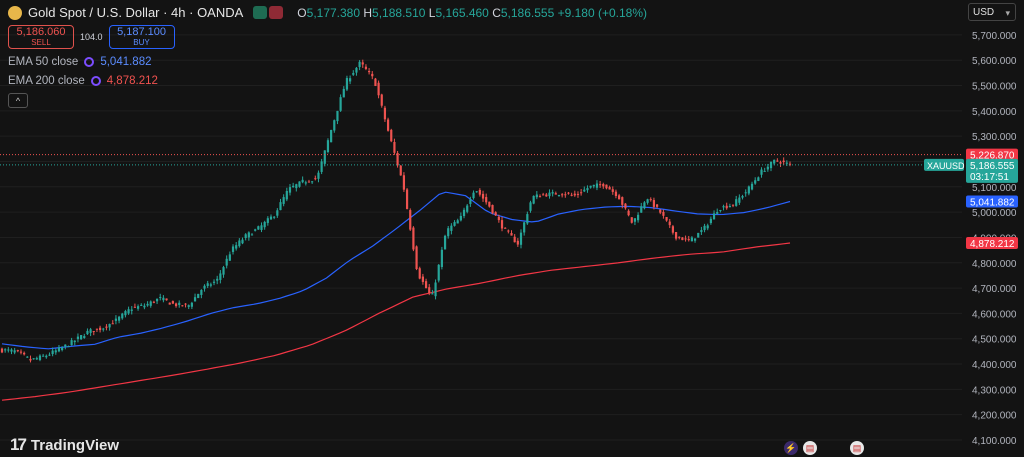 This screenshot has height=457, width=1024. I want to click on lightning-event-icon: ⚡, so click(791, 448).